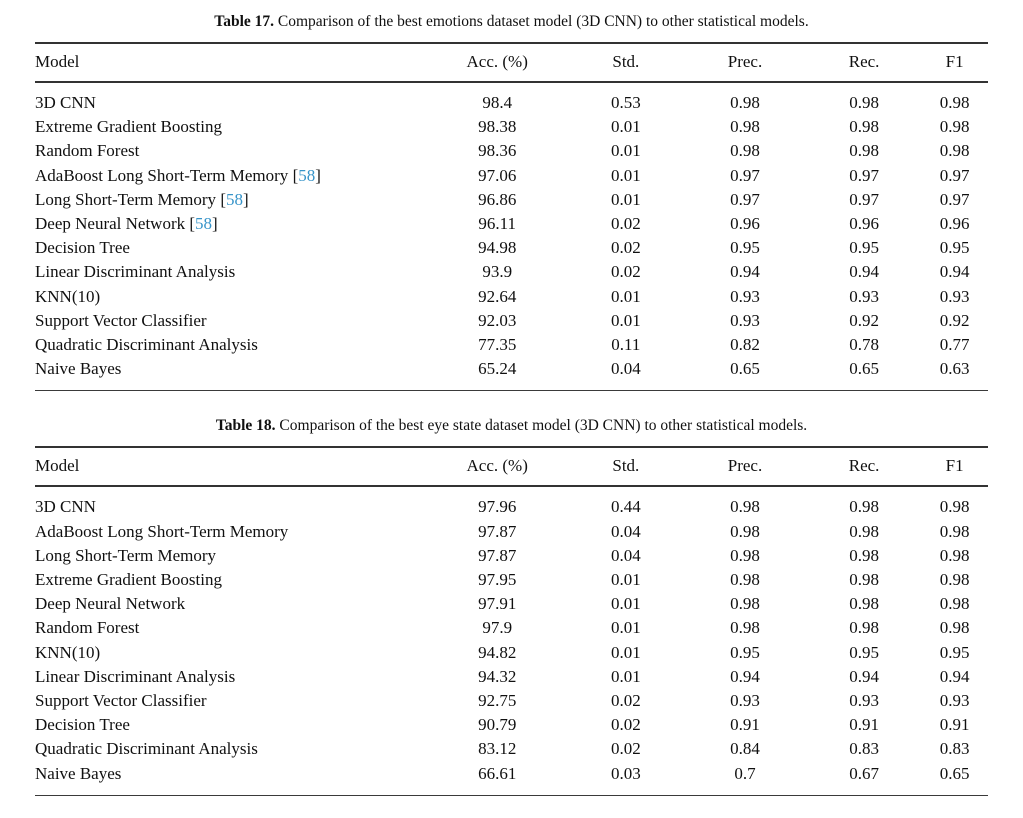 This screenshot has width=1023, height=818. What do you see at coordinates (497, 652) in the screenshot?
I see `acc-value: 94.82` at bounding box center [497, 652].